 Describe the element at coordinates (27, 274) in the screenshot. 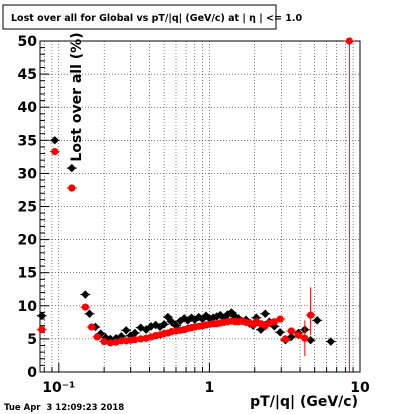

I see `y-tick-label: 15` at that location.